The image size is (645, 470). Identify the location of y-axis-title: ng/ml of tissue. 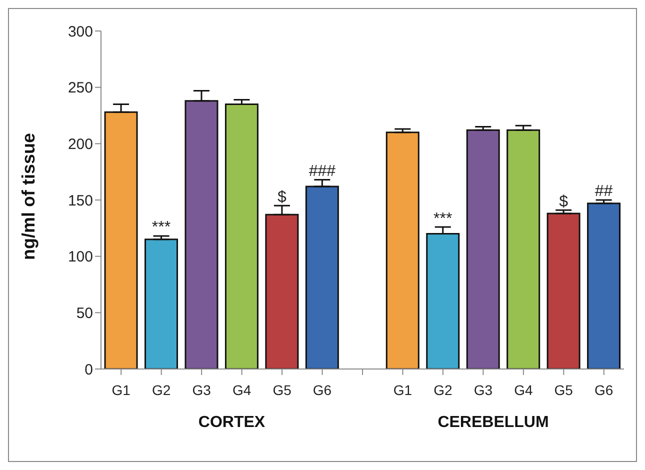
(28, 196).